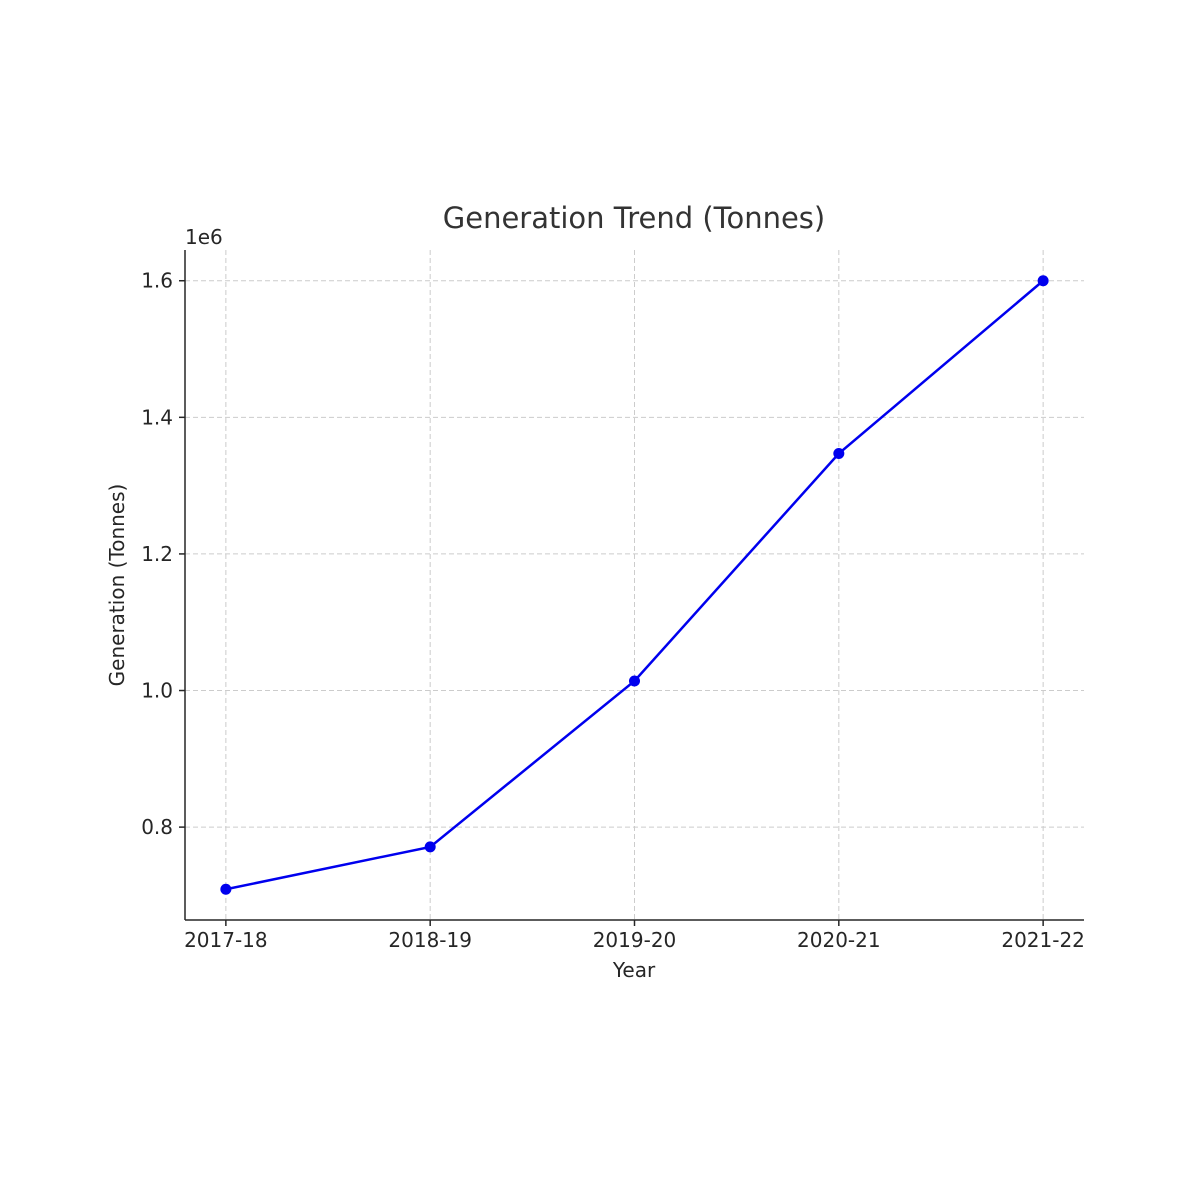  Describe the element at coordinates (157, 281) in the screenshot. I see `y-tick-label: 1.6` at that location.